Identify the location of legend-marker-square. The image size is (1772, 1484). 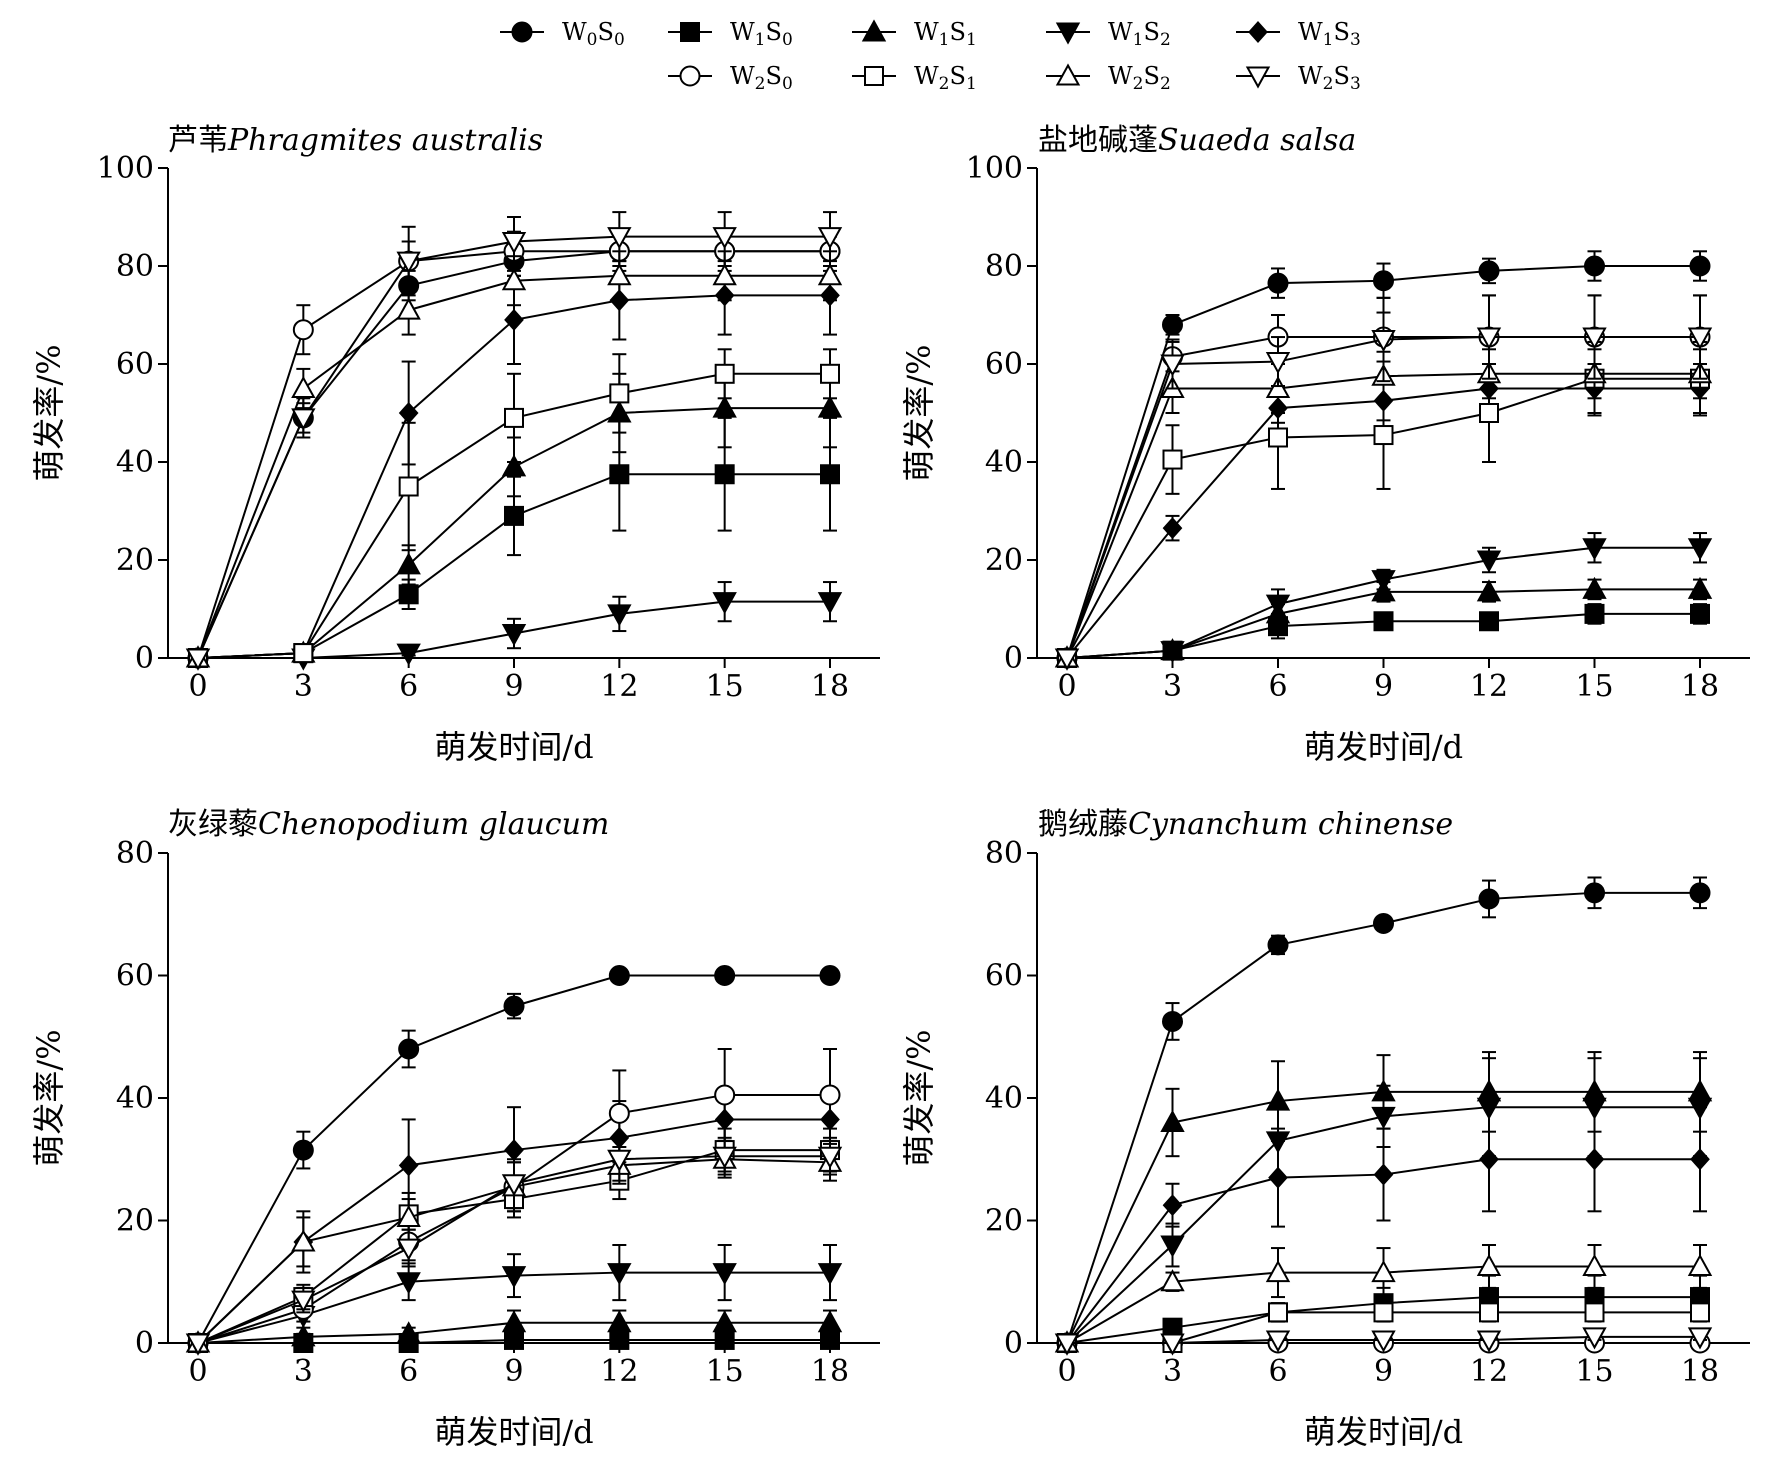
(690, 32).